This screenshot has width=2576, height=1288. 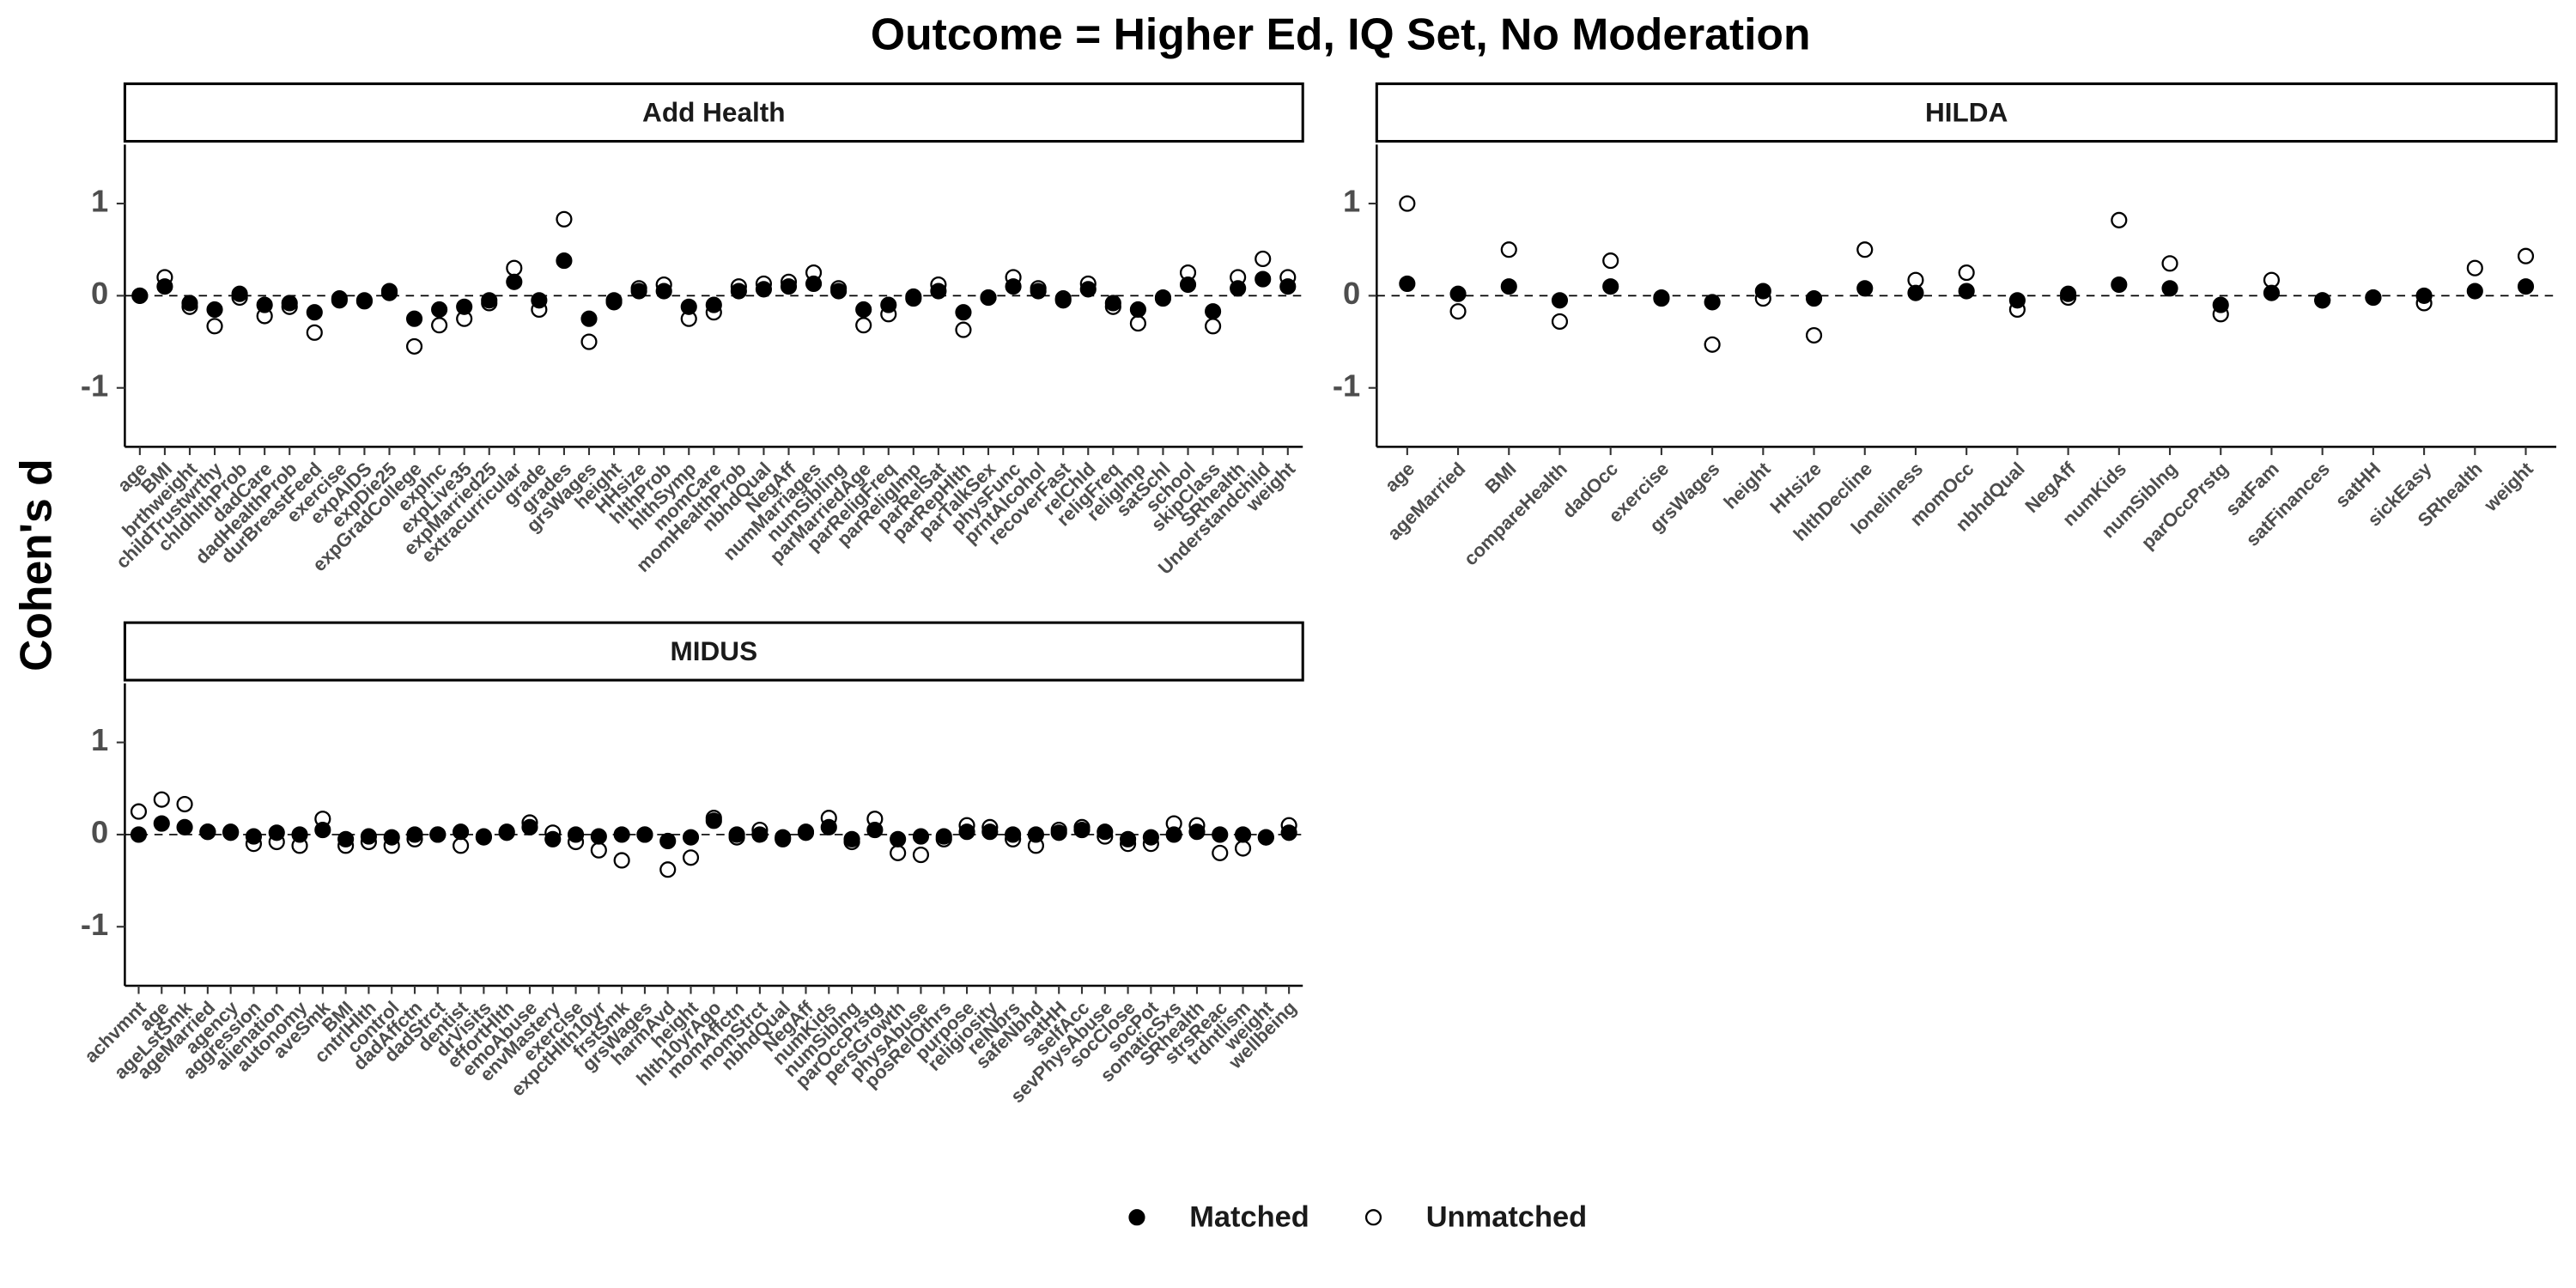 I want to click on x-tick-label: age, so click(x=1400, y=477).